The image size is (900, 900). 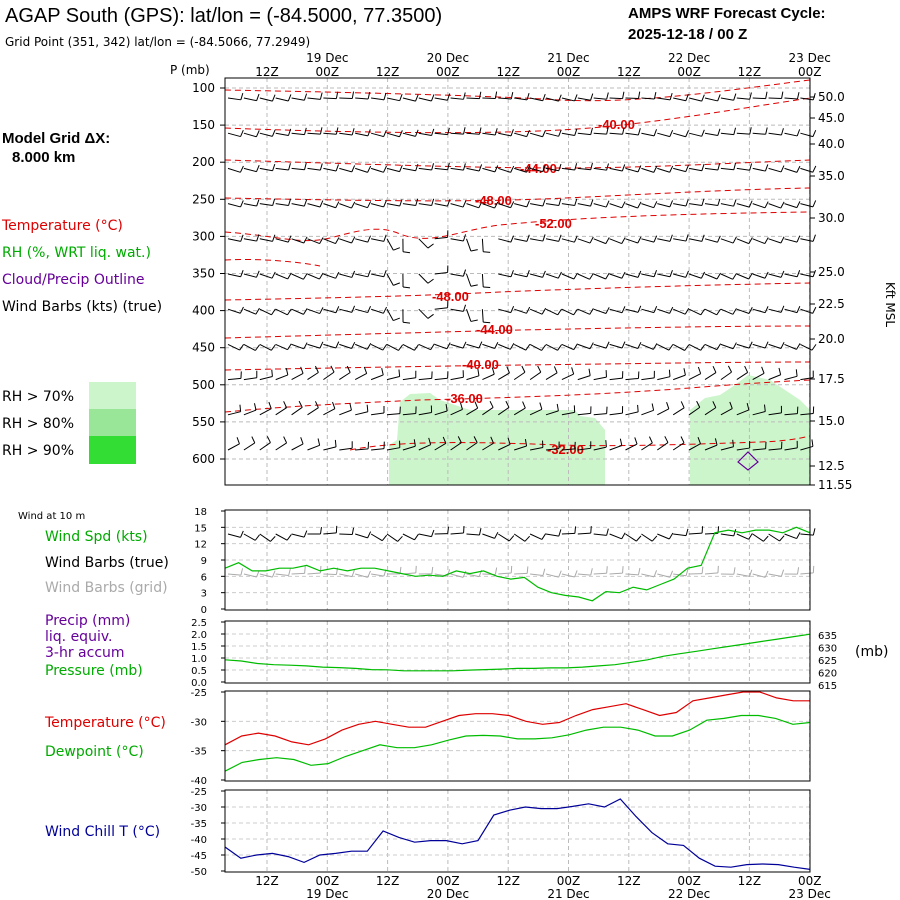 I want to click on rh-shading, so click(x=599, y=430).